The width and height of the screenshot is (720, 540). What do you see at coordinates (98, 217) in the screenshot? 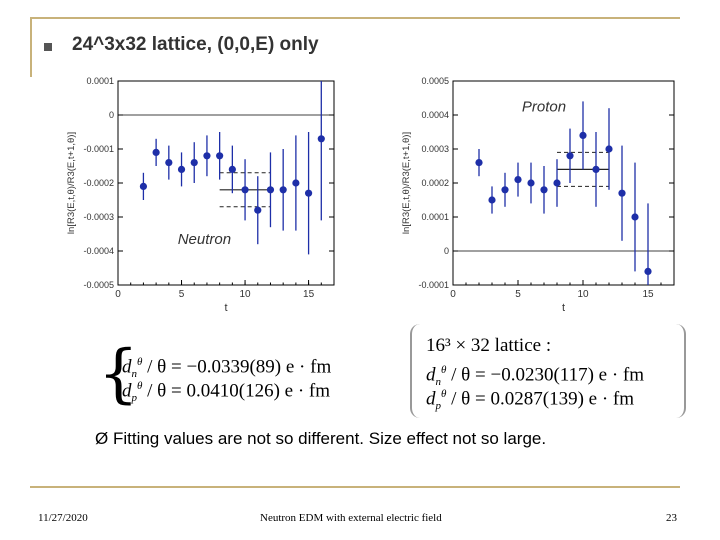
I see `y-tick-label: -0.0003` at bounding box center [98, 217].